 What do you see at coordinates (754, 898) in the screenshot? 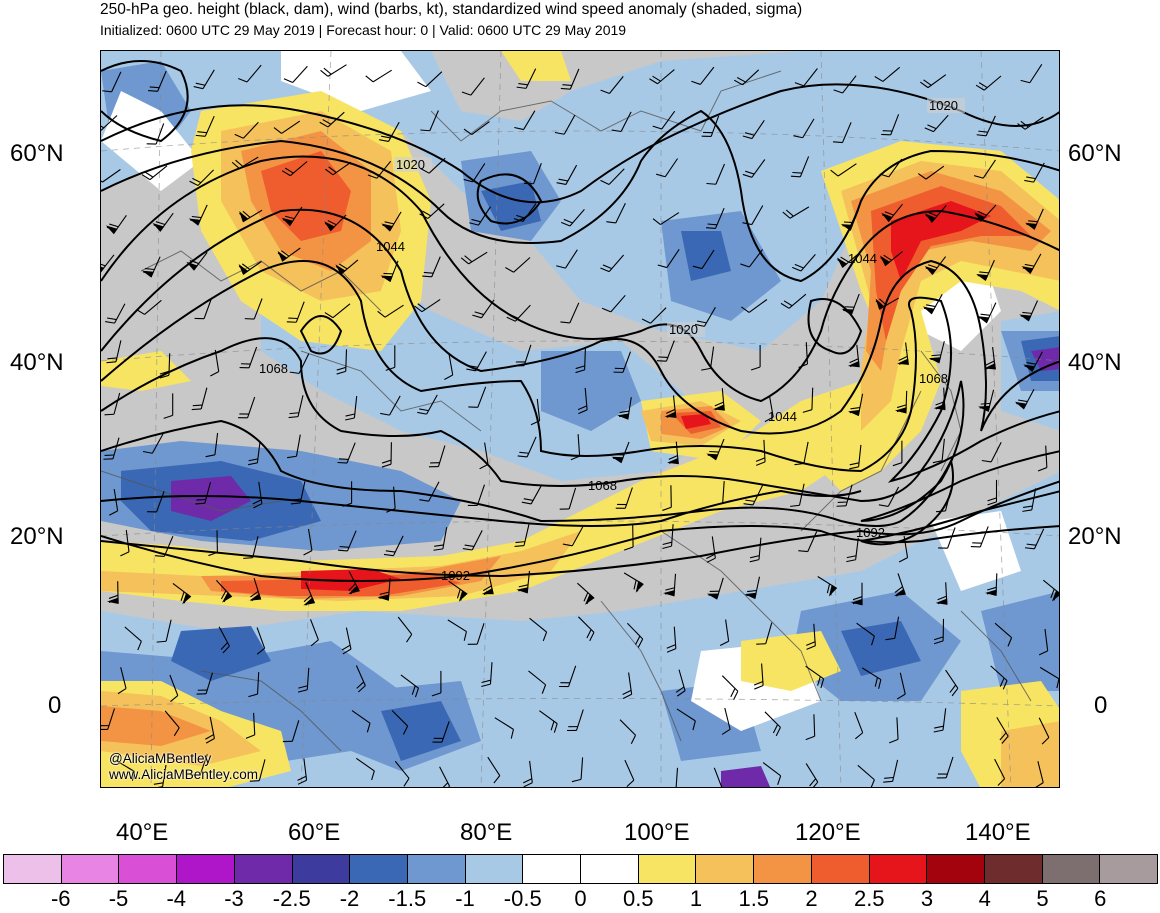
I see `colorbar-tick-label: 1.5` at bounding box center [754, 898].